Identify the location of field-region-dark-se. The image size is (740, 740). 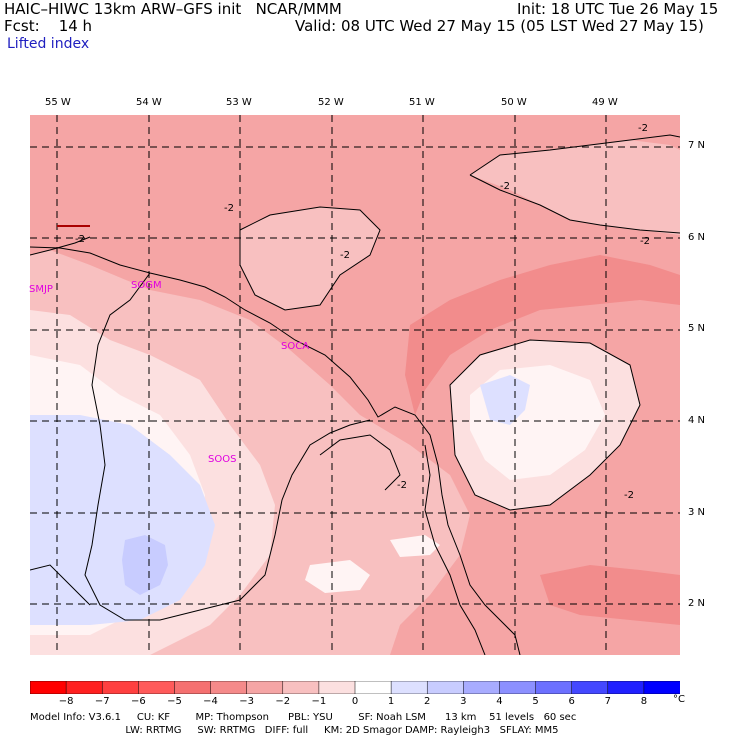
(610, 595).